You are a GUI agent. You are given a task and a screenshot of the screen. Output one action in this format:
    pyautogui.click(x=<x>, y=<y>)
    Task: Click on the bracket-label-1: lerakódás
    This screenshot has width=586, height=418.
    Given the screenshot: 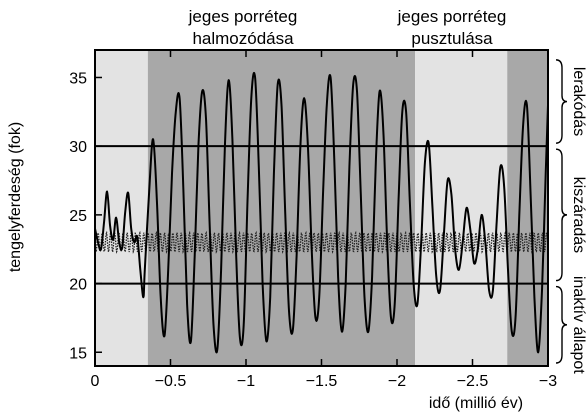 What is the action you would take?
    pyautogui.click(x=578, y=101)
    